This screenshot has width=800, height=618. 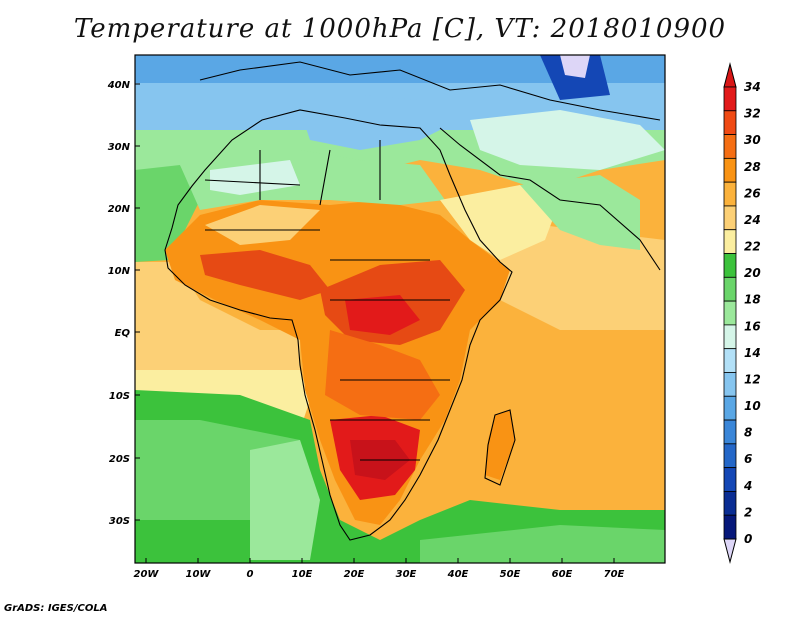 I want to click on lon-label: 50E, so click(x=510, y=574).